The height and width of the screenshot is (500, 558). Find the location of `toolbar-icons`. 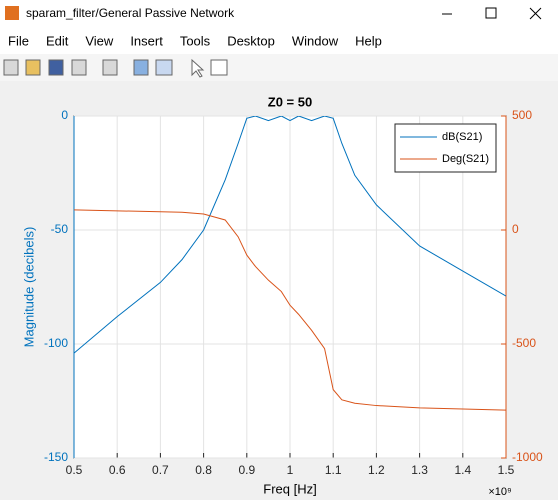

toolbar-icons is located at coordinates (115, 68).